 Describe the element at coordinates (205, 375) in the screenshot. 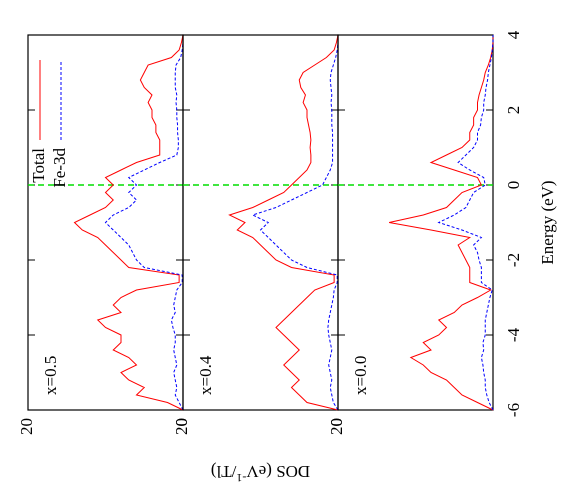

I see `panel-label: x=0.4` at that location.